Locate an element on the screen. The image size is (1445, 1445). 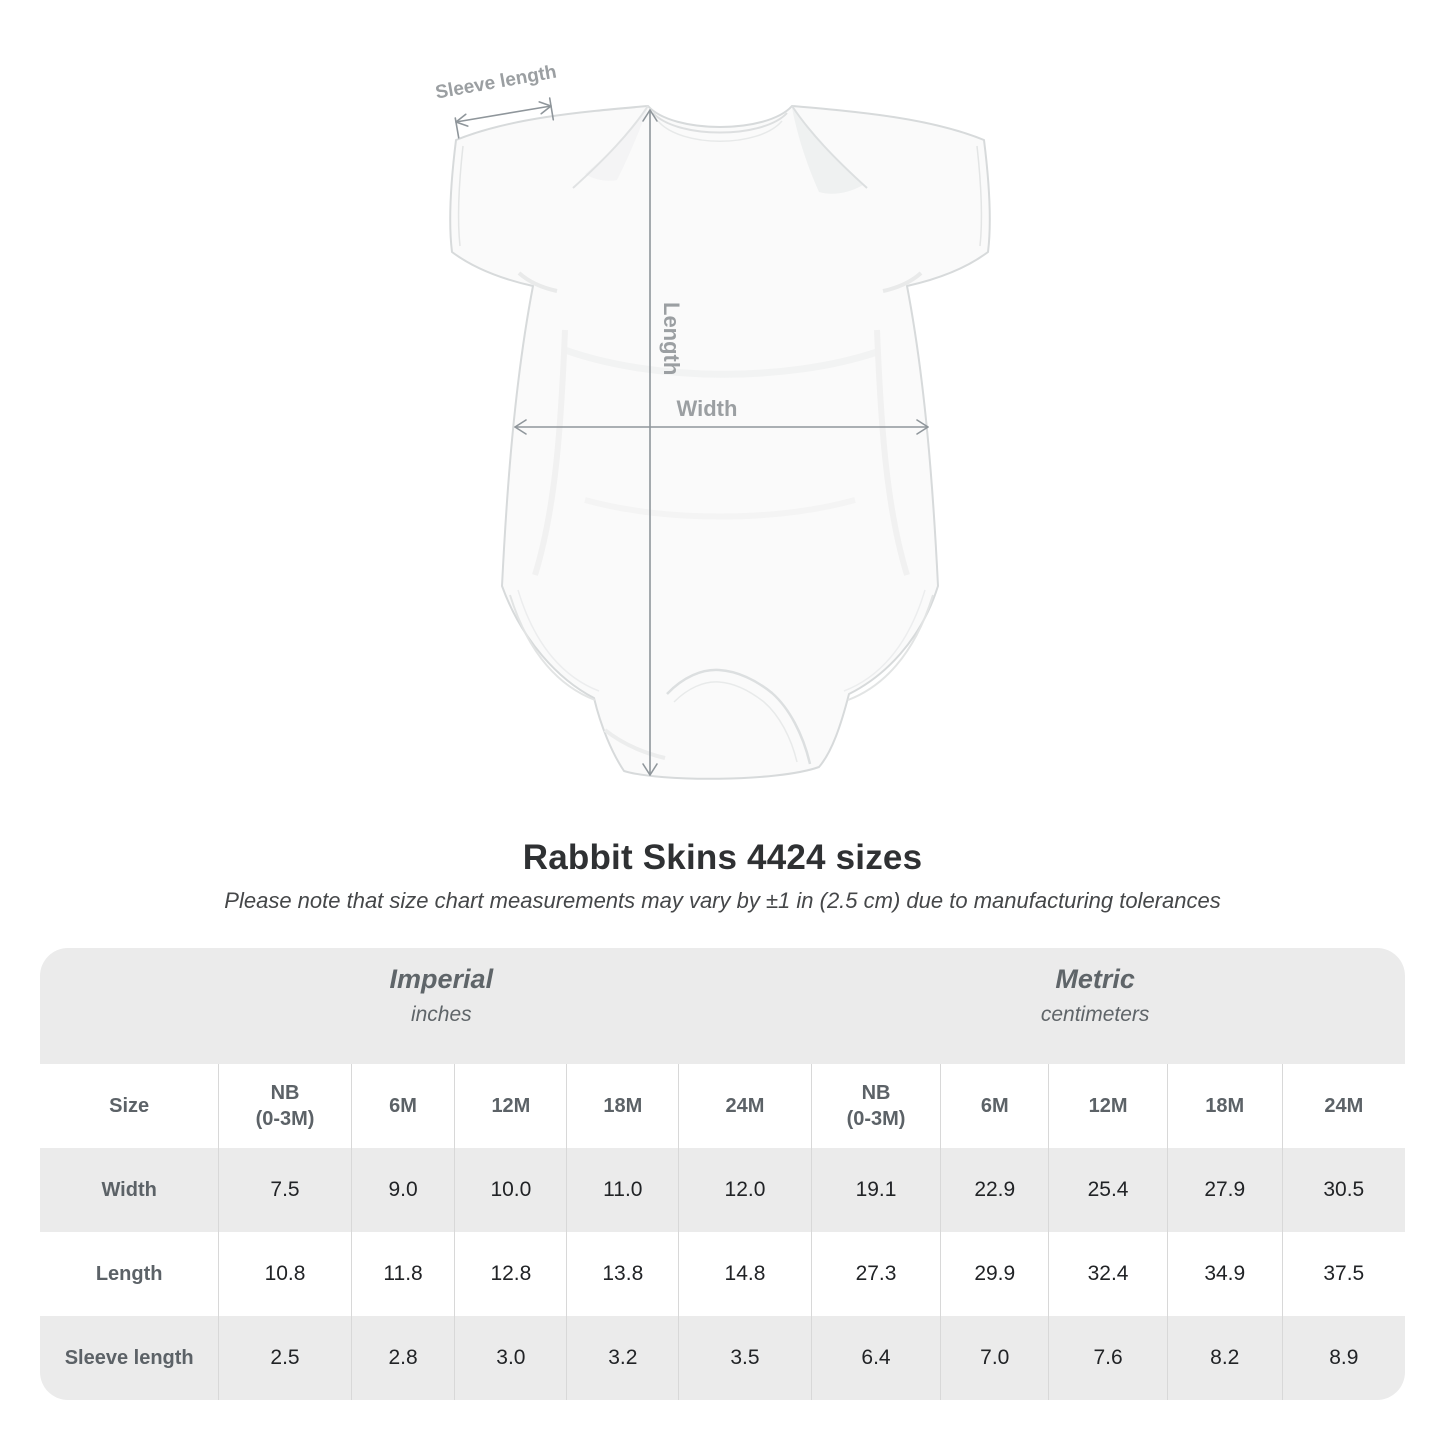
column-header-12m-metric: 12M is located at coordinates (1108, 1106).